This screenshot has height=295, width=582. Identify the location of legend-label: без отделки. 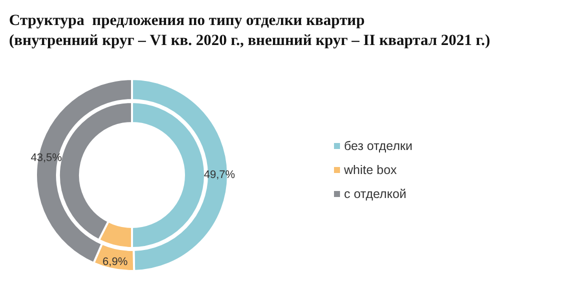
(378, 146).